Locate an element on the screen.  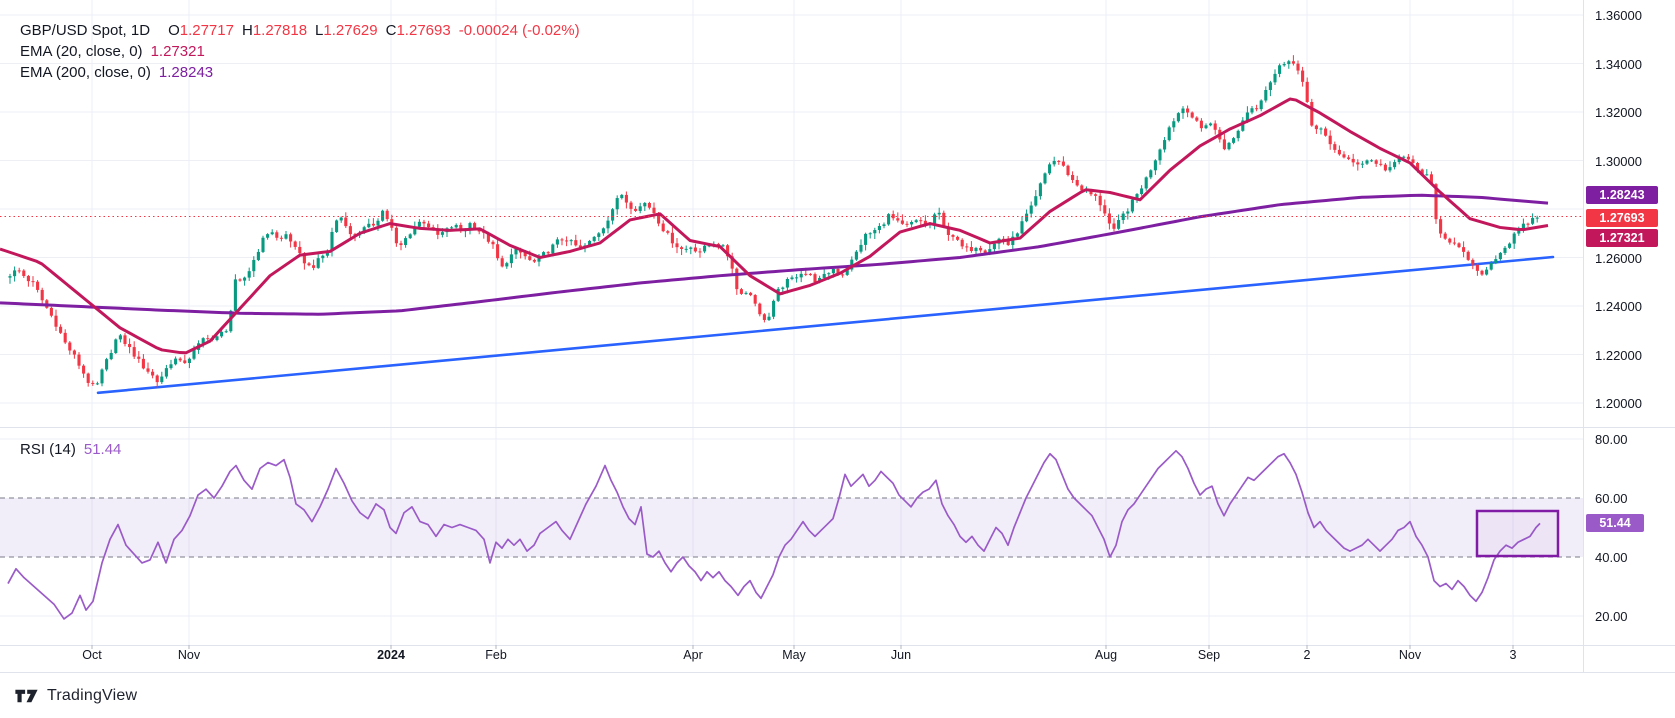
ohlc-c-value: 1.27693 is located at coordinates (423, 30).